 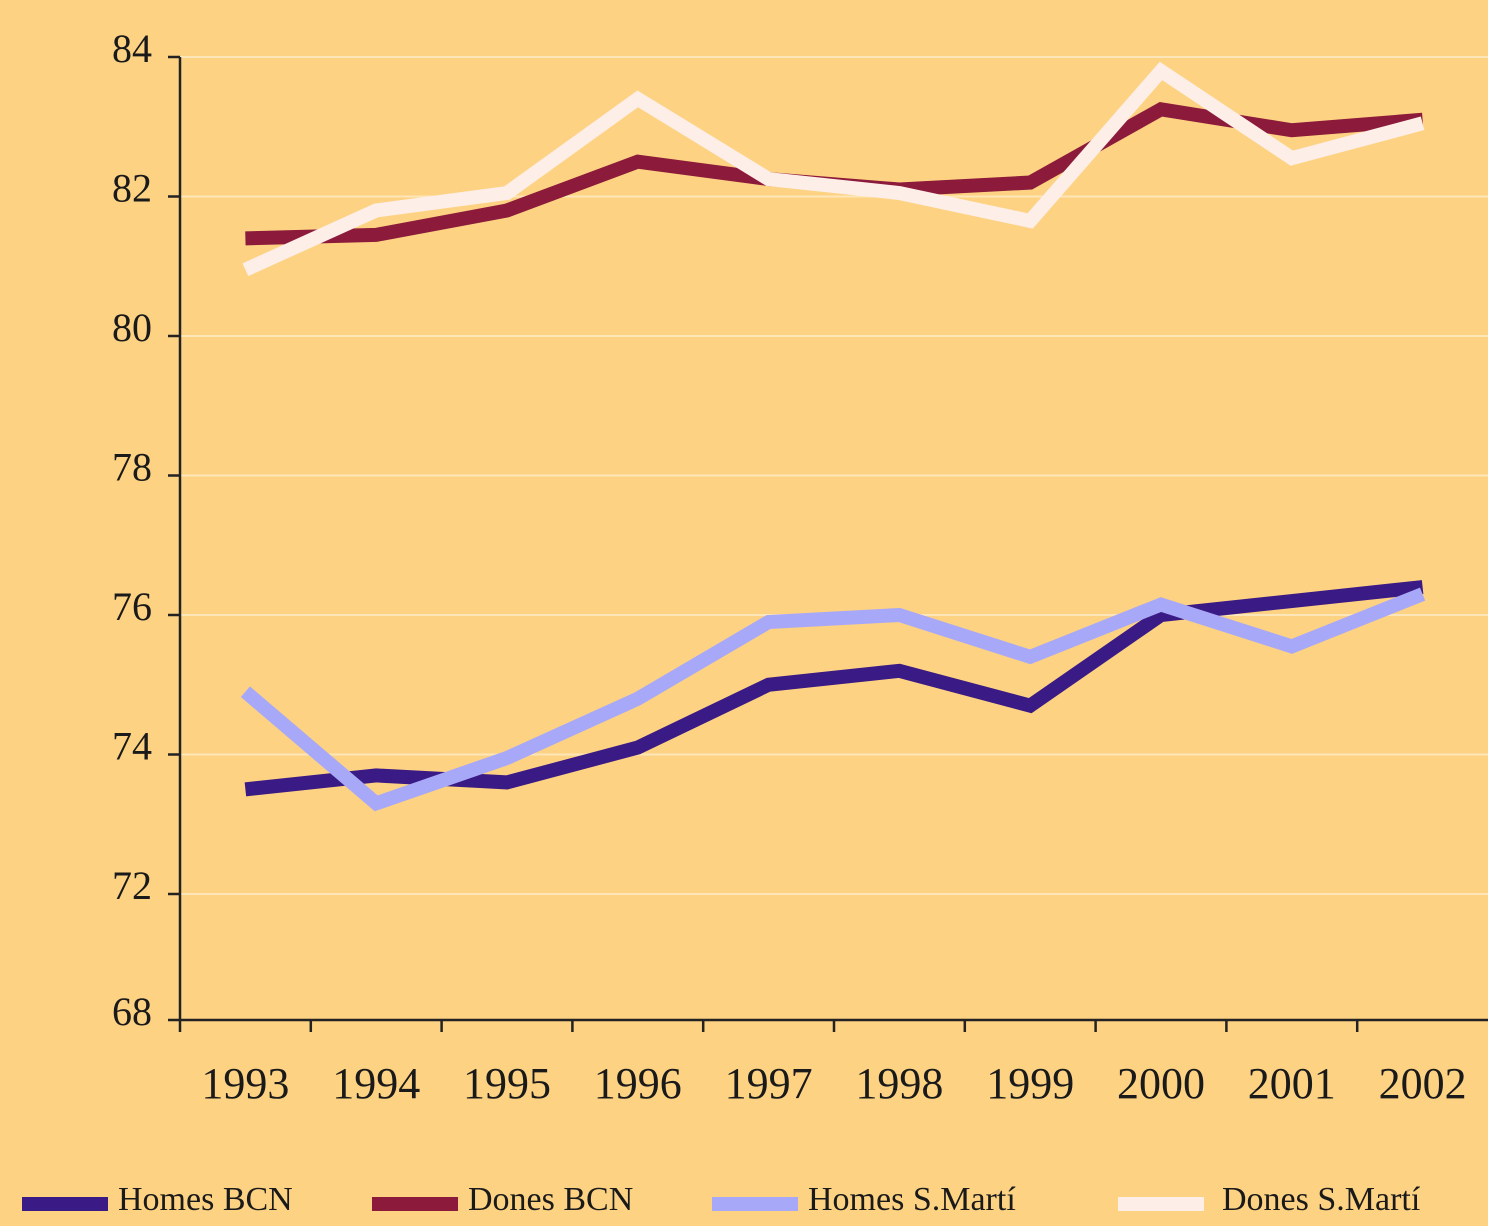 I want to click on y-tick-label: 78, so click(x=132, y=467).